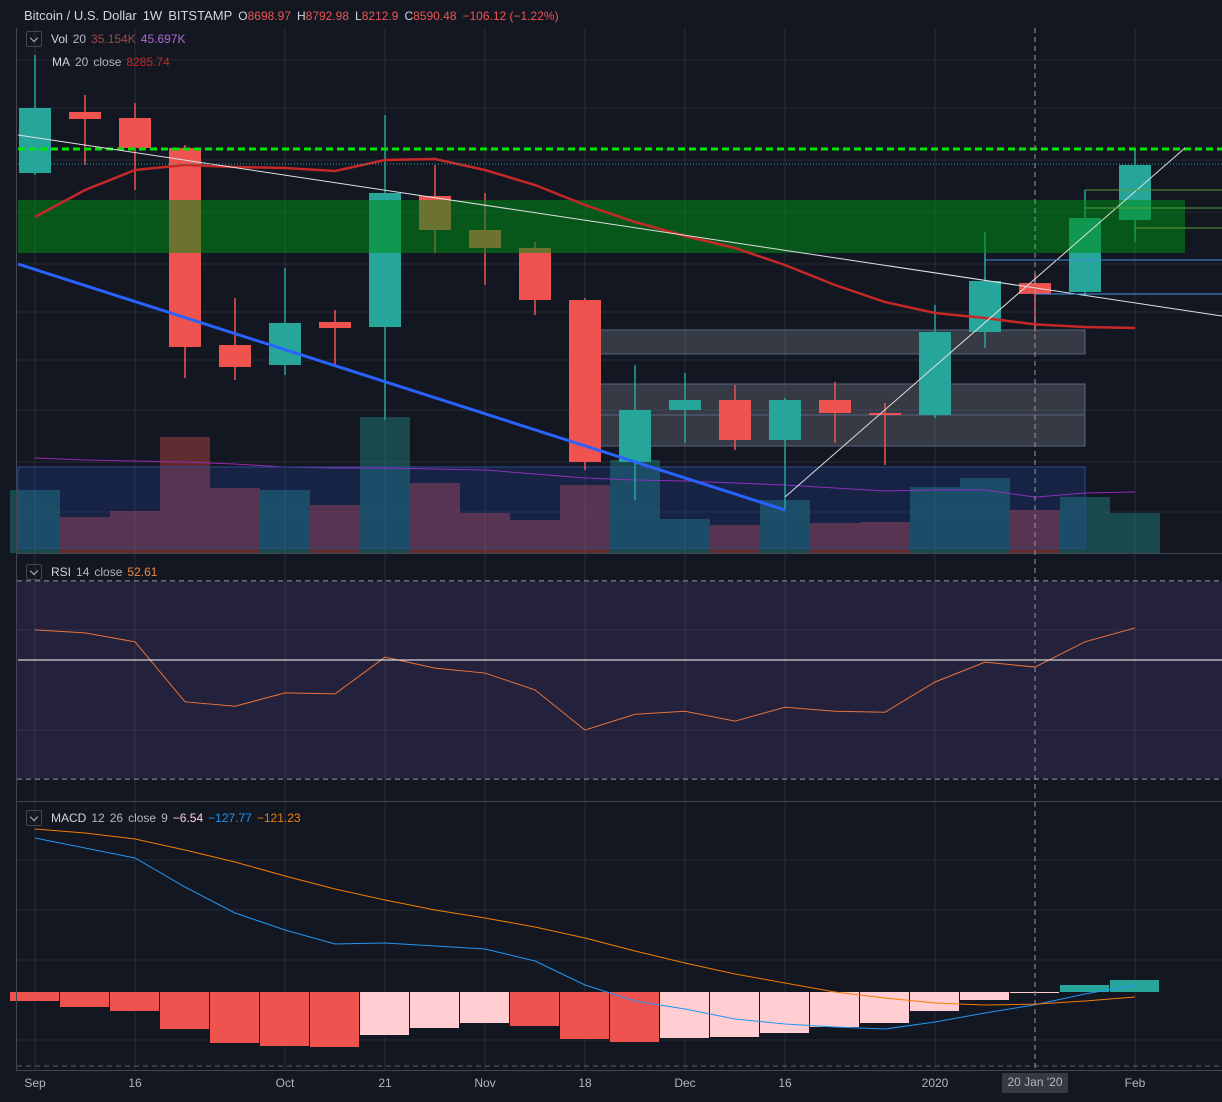 Image resolution: width=1222 pixels, height=1102 pixels. Describe the element at coordinates (380, 15) in the screenshot. I see `ohlc-value: 8212.9` at that location.